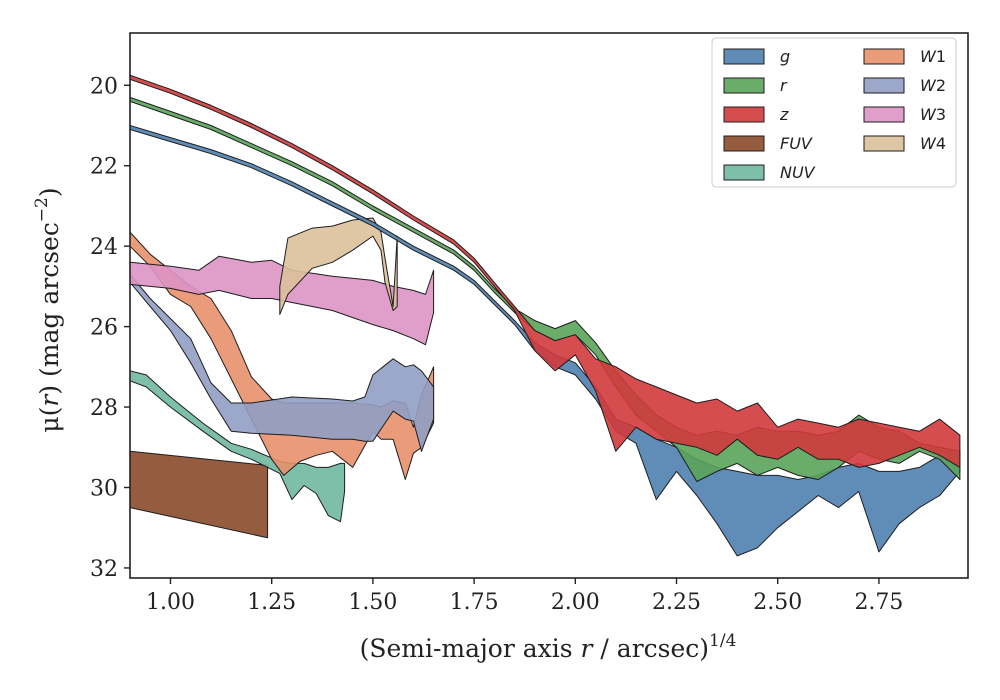 Image resolution: width=1000 pixels, height=700 pixels. Describe the element at coordinates (744, 85) in the screenshot. I see `legend-swatch-r` at that location.